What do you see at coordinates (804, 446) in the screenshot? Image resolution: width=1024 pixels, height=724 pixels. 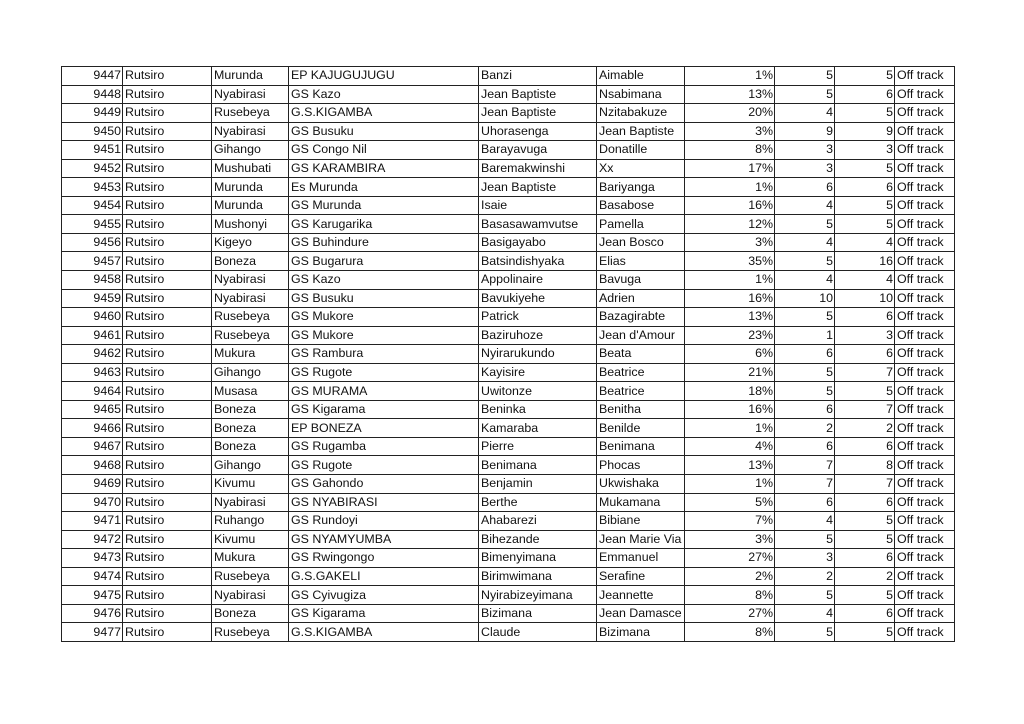 I see `cell-value-a: 6` at bounding box center [804, 446].